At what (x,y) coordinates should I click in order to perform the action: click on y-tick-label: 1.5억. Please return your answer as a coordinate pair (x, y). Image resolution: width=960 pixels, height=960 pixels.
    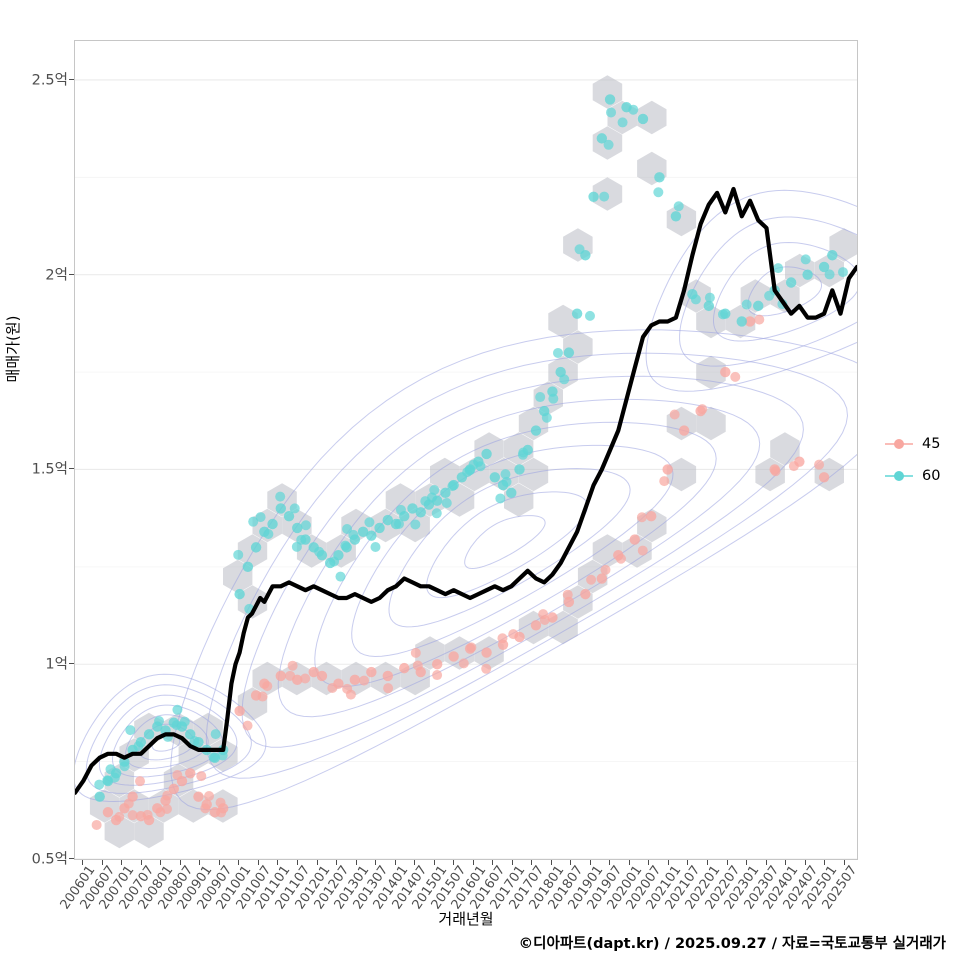
    Looking at the image, I should click on (49, 469).